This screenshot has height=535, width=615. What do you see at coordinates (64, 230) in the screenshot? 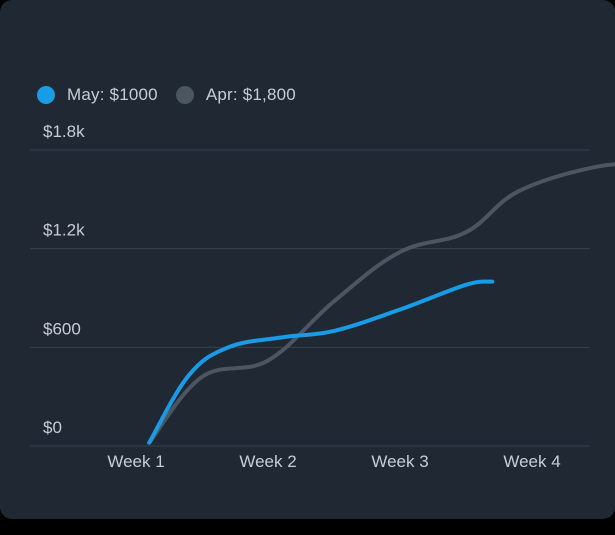
I see `y-tick-label: $1.2k` at bounding box center [64, 230].